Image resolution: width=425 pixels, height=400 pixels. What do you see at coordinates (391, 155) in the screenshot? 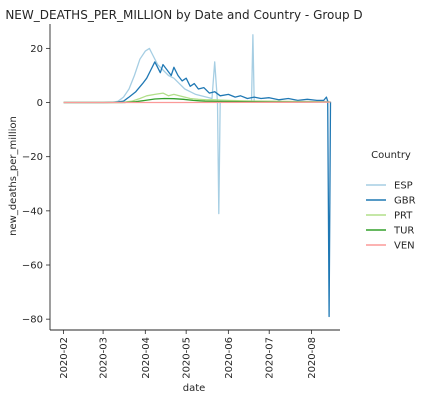
I see `legend-title: Country` at bounding box center [391, 155].